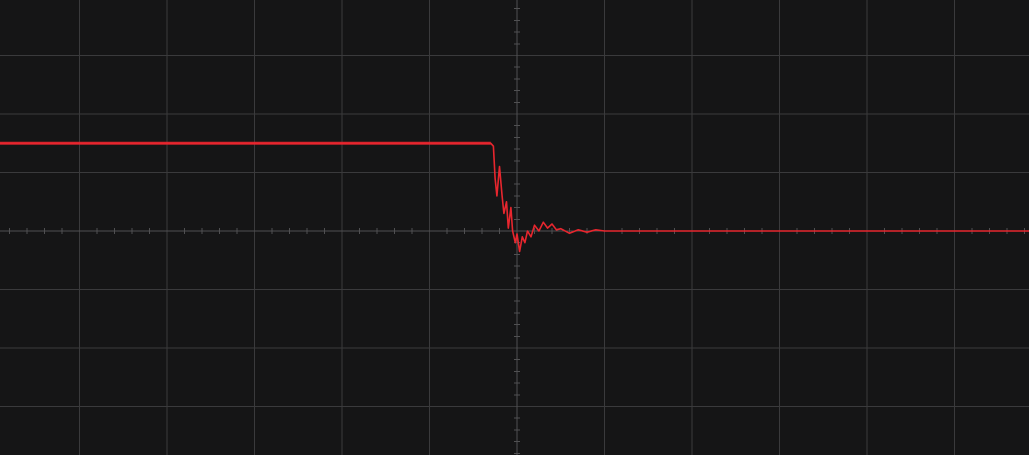  What do you see at coordinates (245, 143) in the screenshot?
I see `signal-high-level-band` at bounding box center [245, 143].